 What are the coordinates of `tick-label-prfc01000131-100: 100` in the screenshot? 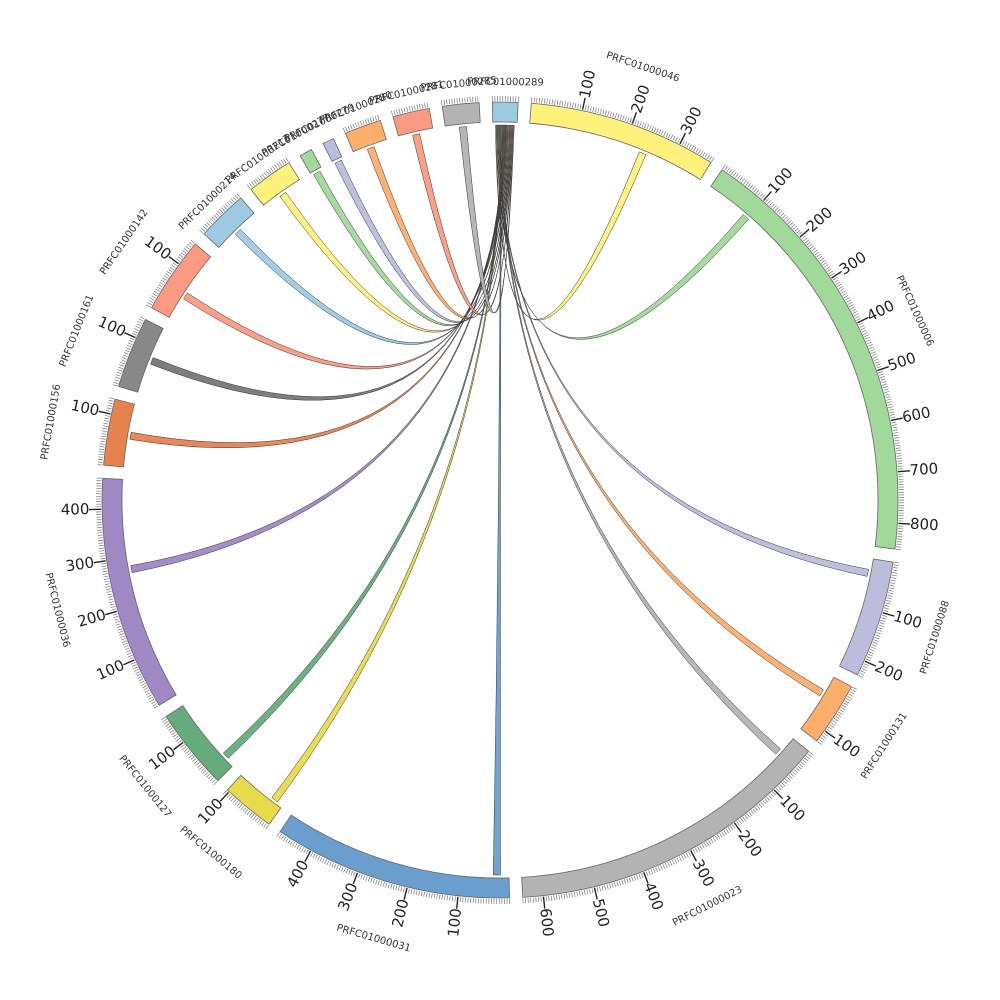 It's located at (847, 745).